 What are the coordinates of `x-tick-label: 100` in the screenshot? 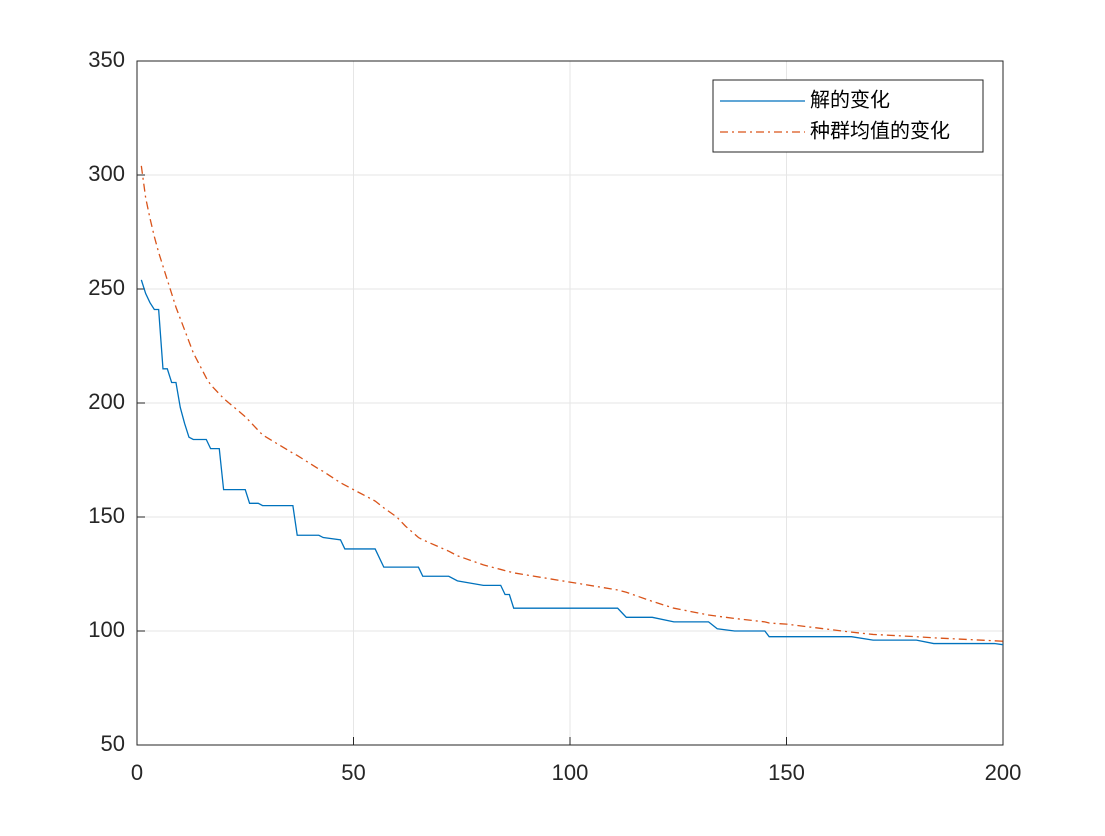 It's located at (570, 772).